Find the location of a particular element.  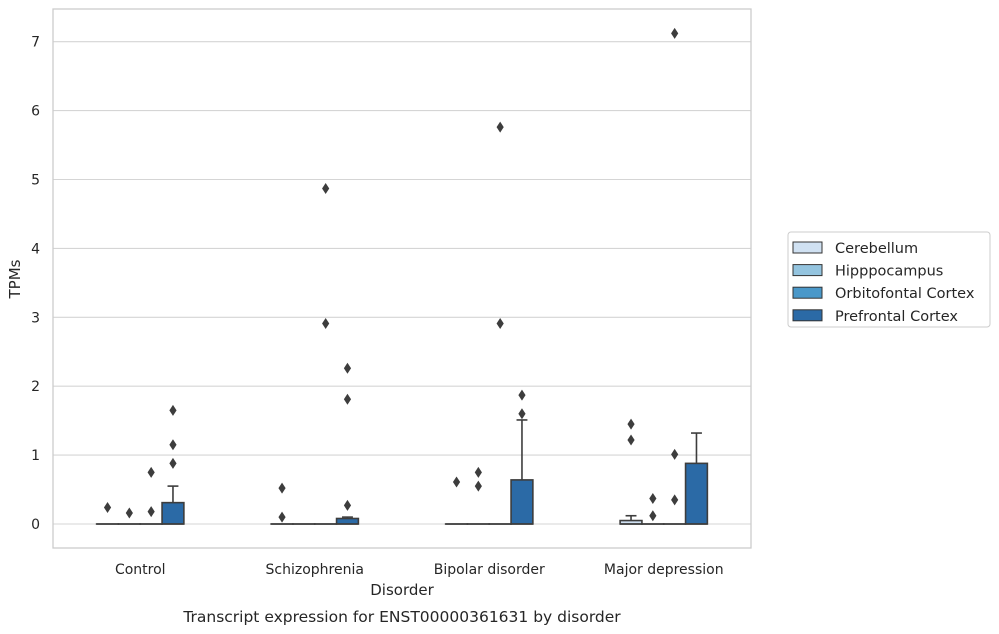

x-tick-label: Bipolar disorder is located at coordinates (489, 570).